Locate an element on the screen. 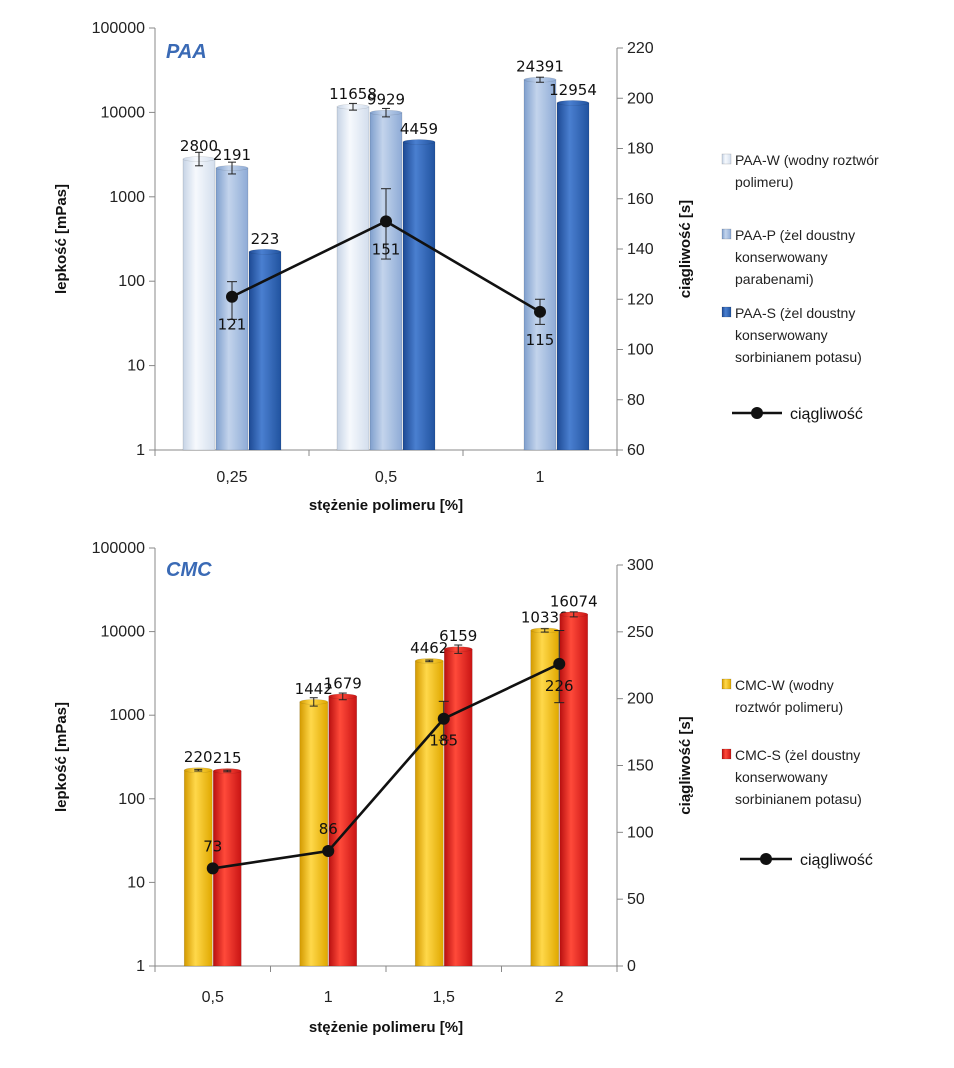 The width and height of the screenshot is (954, 1068). y2-tick-label: 300 is located at coordinates (640, 565).